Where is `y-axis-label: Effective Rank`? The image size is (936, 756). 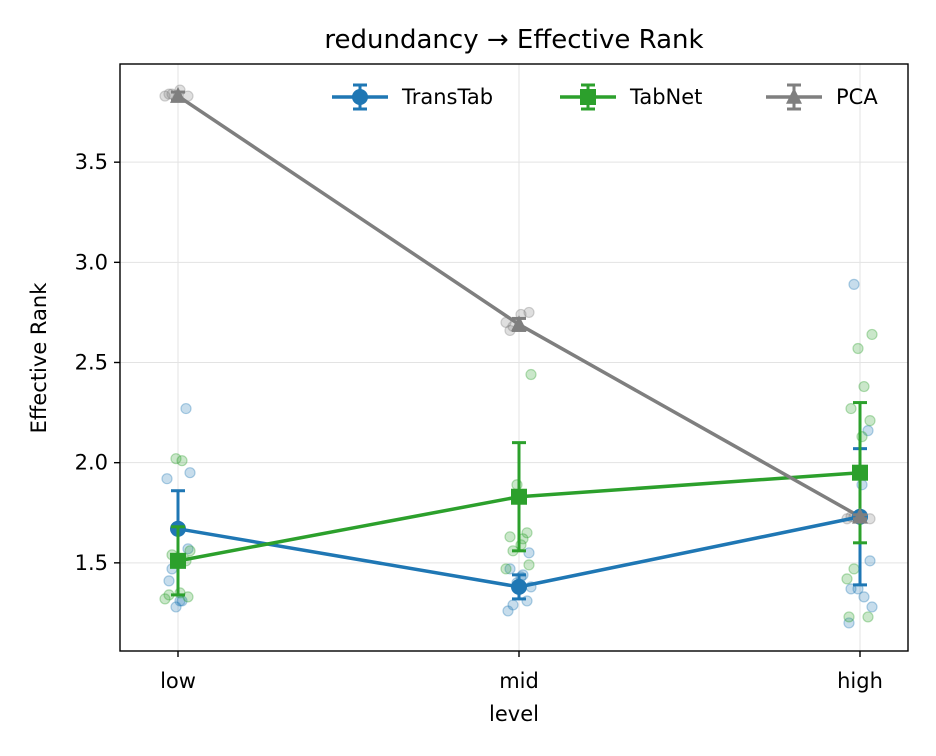 y-axis-label: Effective Rank is located at coordinates (39, 358).